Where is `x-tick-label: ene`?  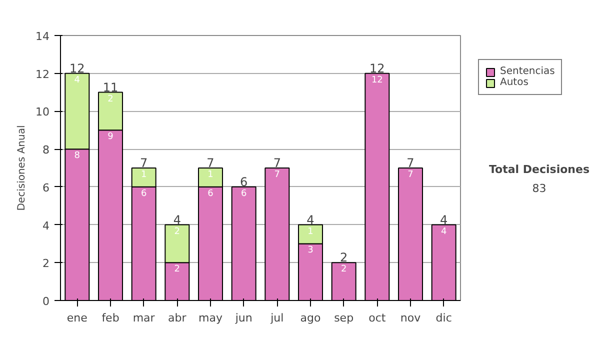
x-tick-label: ene is located at coordinates (77, 318).